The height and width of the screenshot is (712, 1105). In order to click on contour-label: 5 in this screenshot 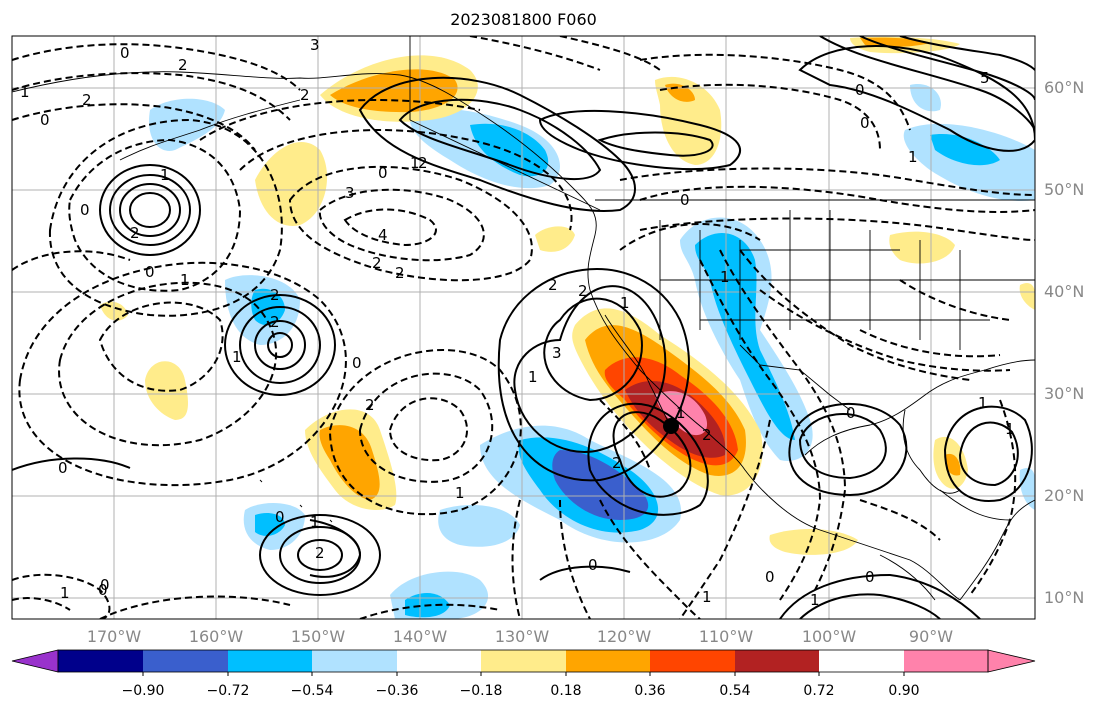, I will do `click(985, 78)`.